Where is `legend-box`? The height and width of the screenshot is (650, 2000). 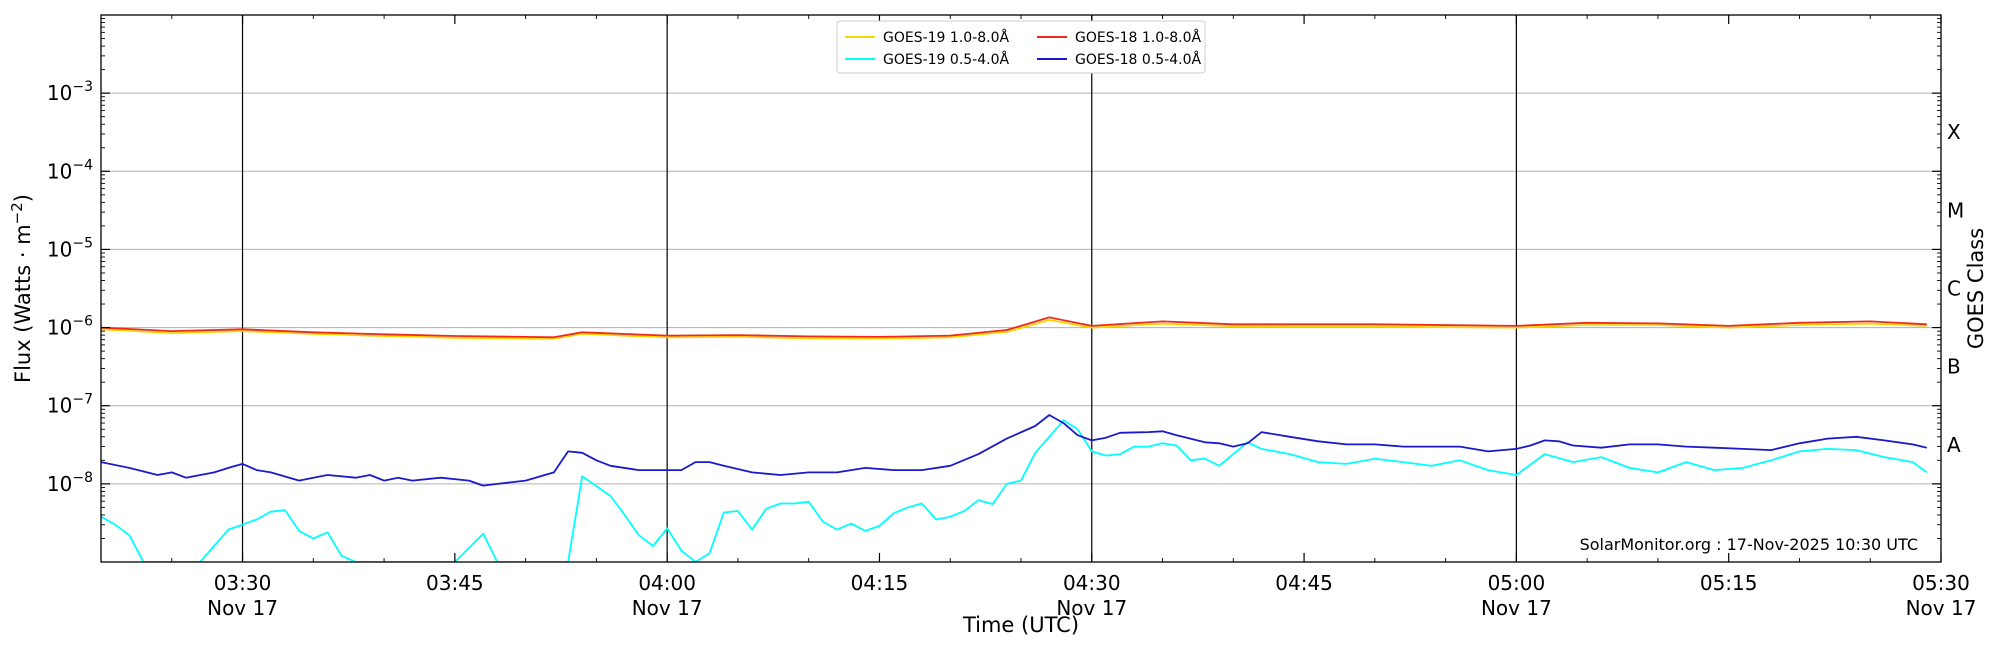 legend-box is located at coordinates (1021, 47).